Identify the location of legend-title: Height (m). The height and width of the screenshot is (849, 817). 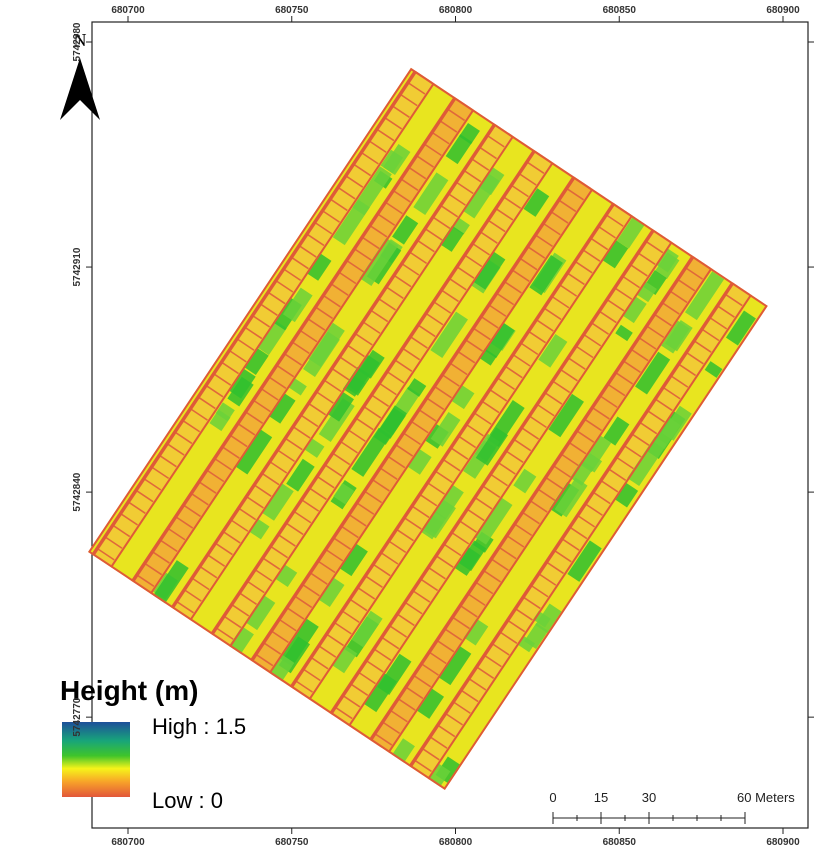
(129, 690).